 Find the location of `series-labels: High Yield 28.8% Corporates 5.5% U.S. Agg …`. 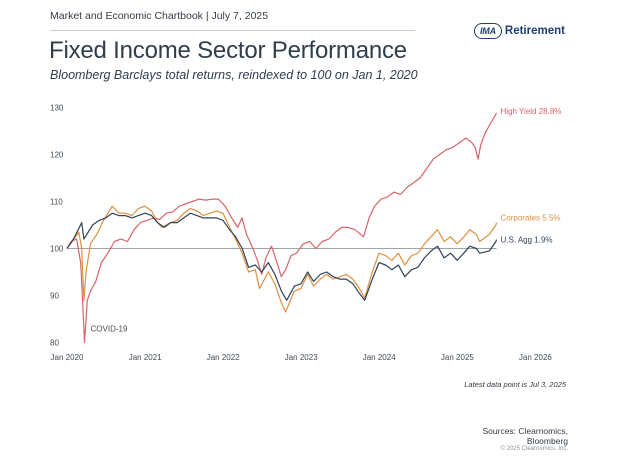

series-labels: High Yield 28.8% Corporates 5.5% U.S. Agg … is located at coordinates (530, 176).